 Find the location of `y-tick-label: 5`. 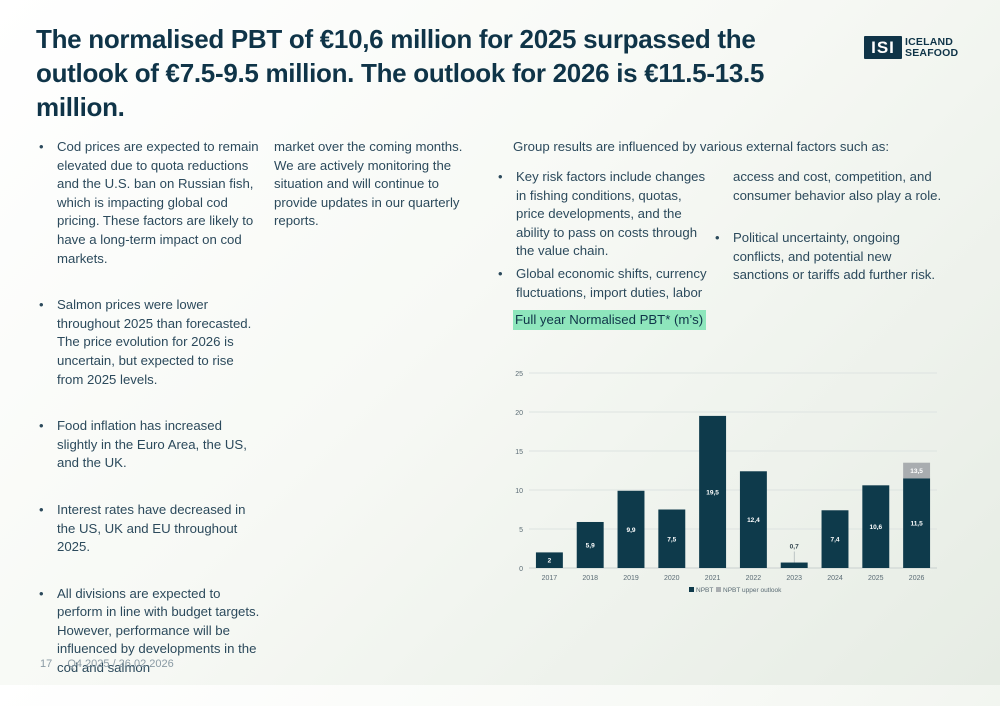

y-tick-label: 5 is located at coordinates (521, 530).